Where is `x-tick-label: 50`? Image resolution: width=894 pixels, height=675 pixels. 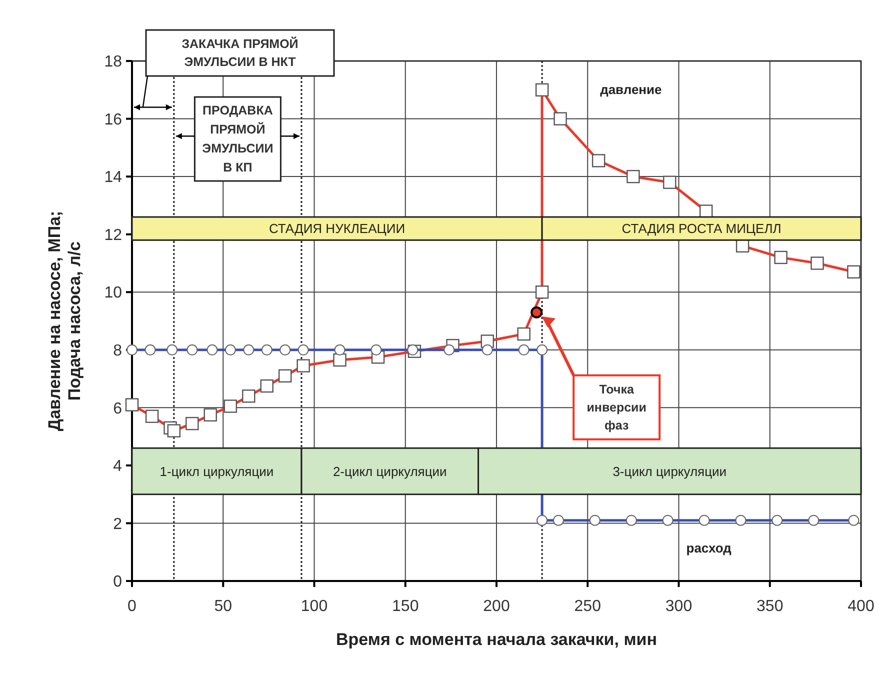
x-tick-label: 50 is located at coordinates (223, 606).